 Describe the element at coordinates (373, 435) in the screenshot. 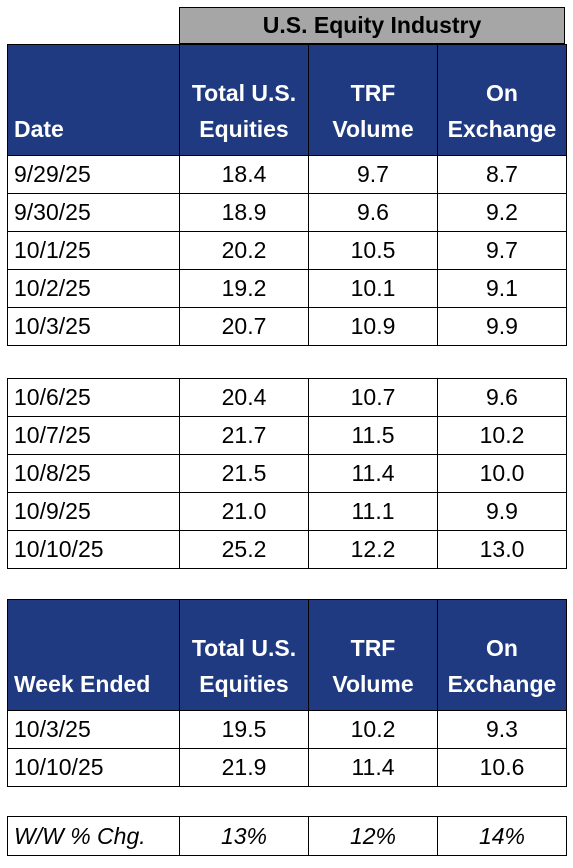

I see `trf-cell: 11.5` at that location.